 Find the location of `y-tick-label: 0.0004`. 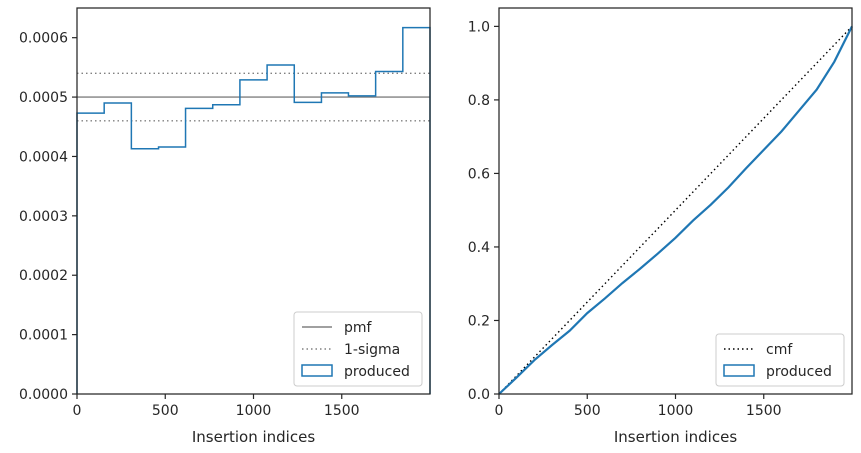

y-tick-label: 0.0004 is located at coordinates (43, 157).